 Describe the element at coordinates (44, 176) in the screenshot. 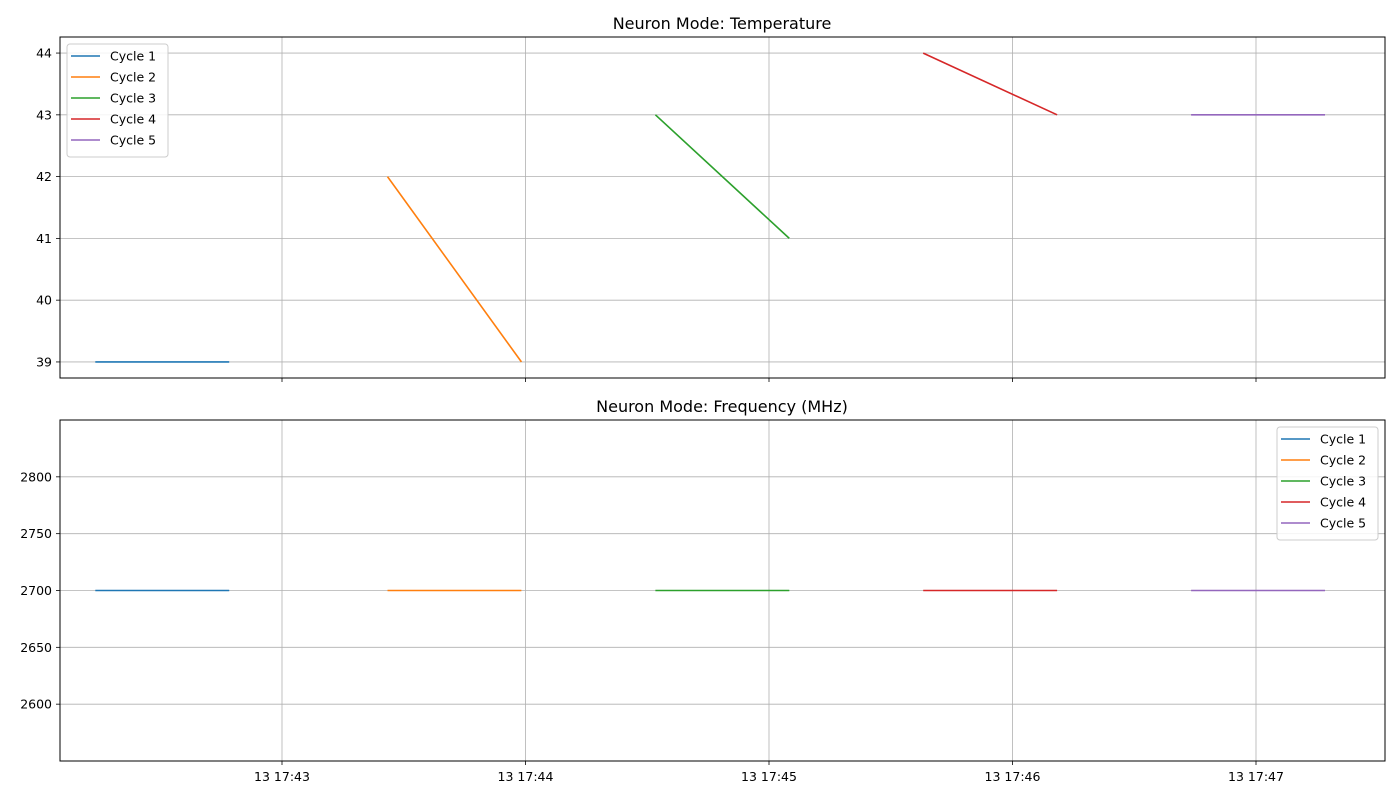

I see `y-tick-label: 42` at that location.